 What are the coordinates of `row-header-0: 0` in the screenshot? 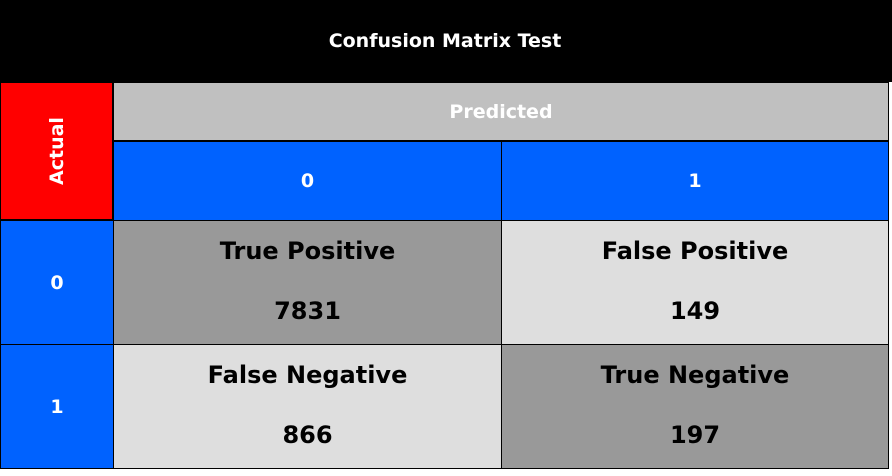 It's located at (57, 282).